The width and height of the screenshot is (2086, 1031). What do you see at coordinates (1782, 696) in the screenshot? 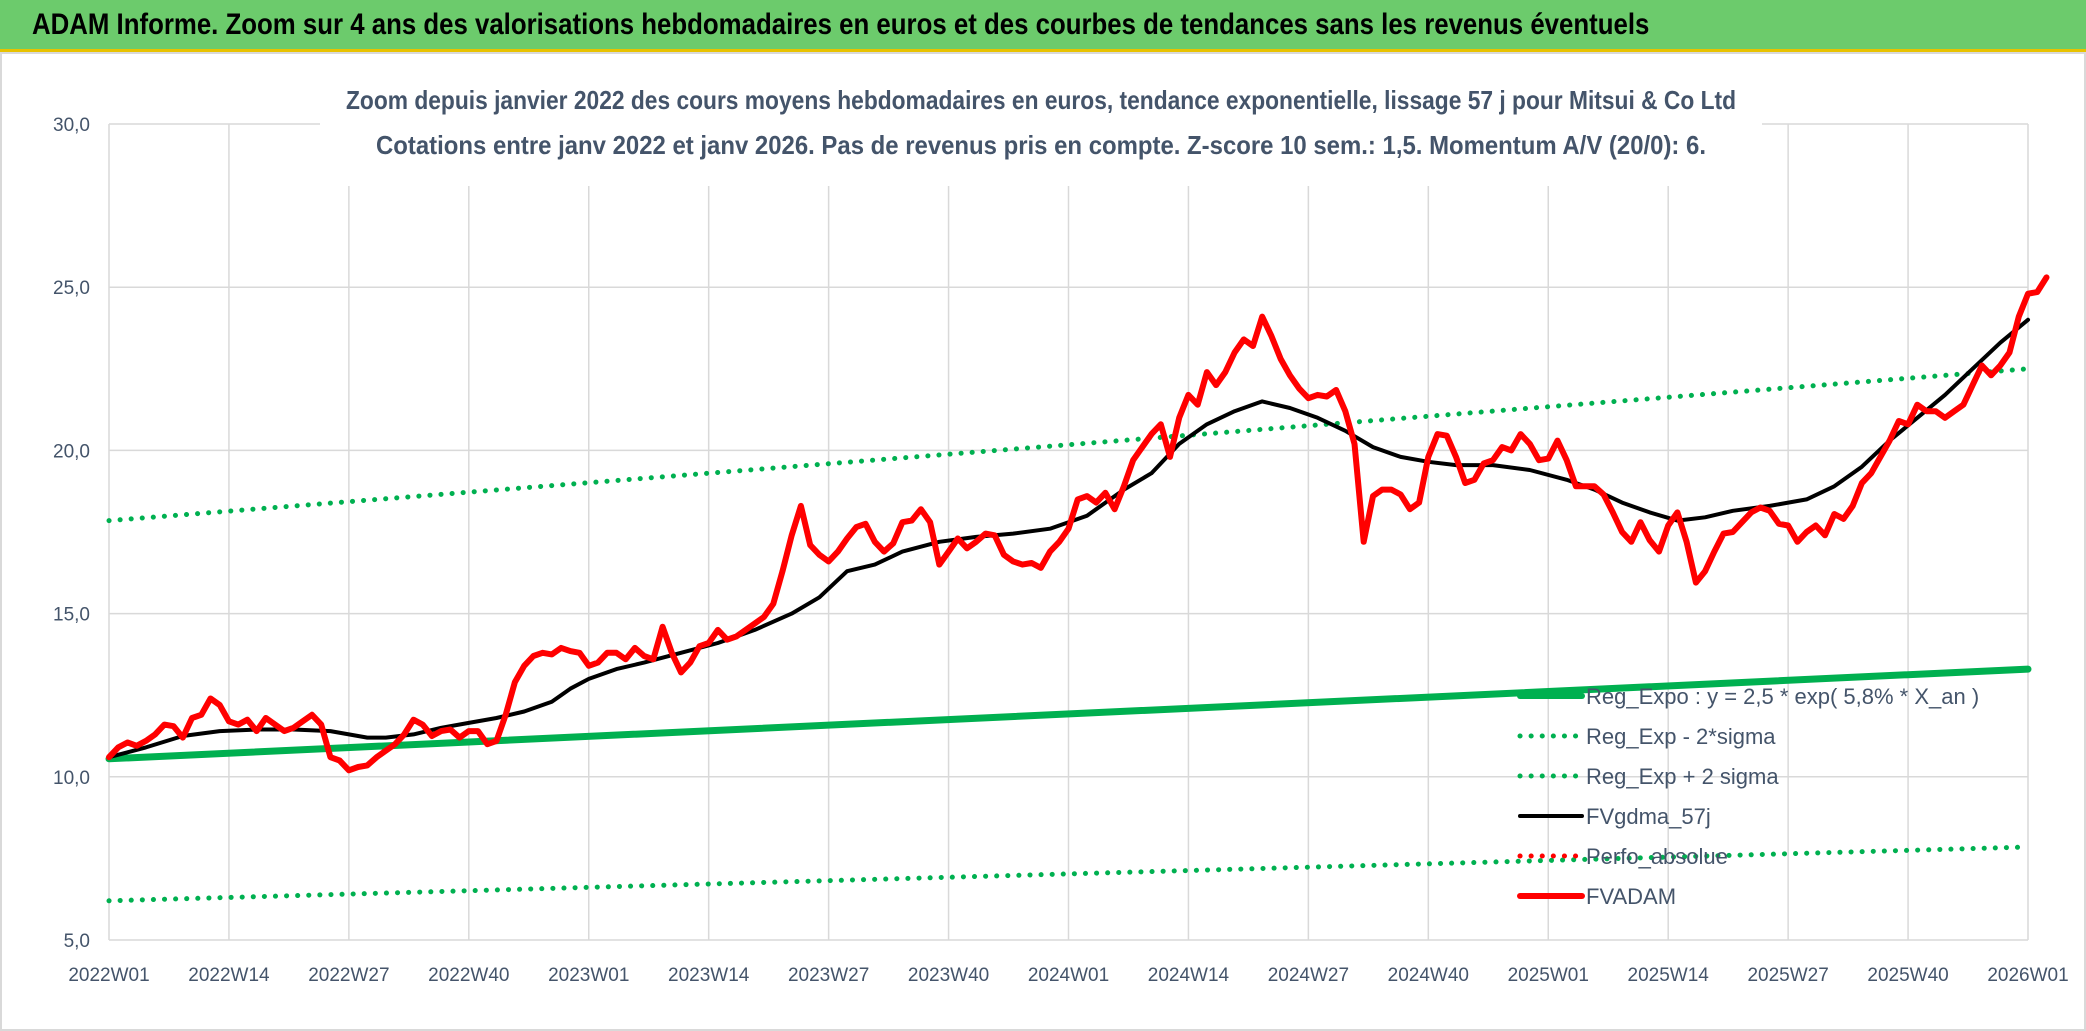
I see `legend-label: Reg_Expo : y = 2,5 * exp( 5,8% * X_an )` at bounding box center [1782, 696].